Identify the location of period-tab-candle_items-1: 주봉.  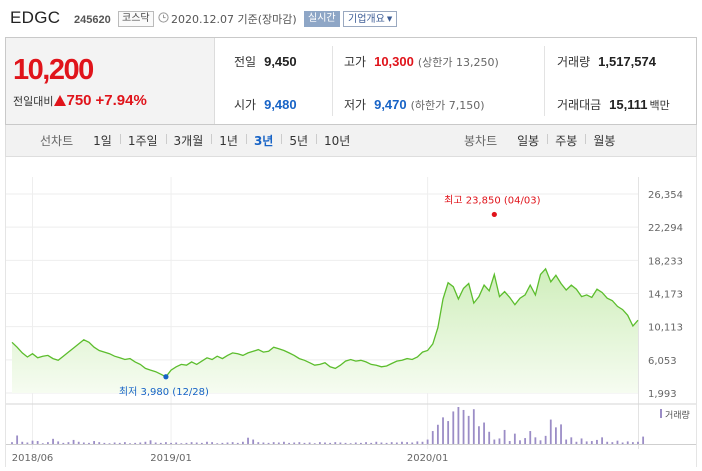
(566, 140).